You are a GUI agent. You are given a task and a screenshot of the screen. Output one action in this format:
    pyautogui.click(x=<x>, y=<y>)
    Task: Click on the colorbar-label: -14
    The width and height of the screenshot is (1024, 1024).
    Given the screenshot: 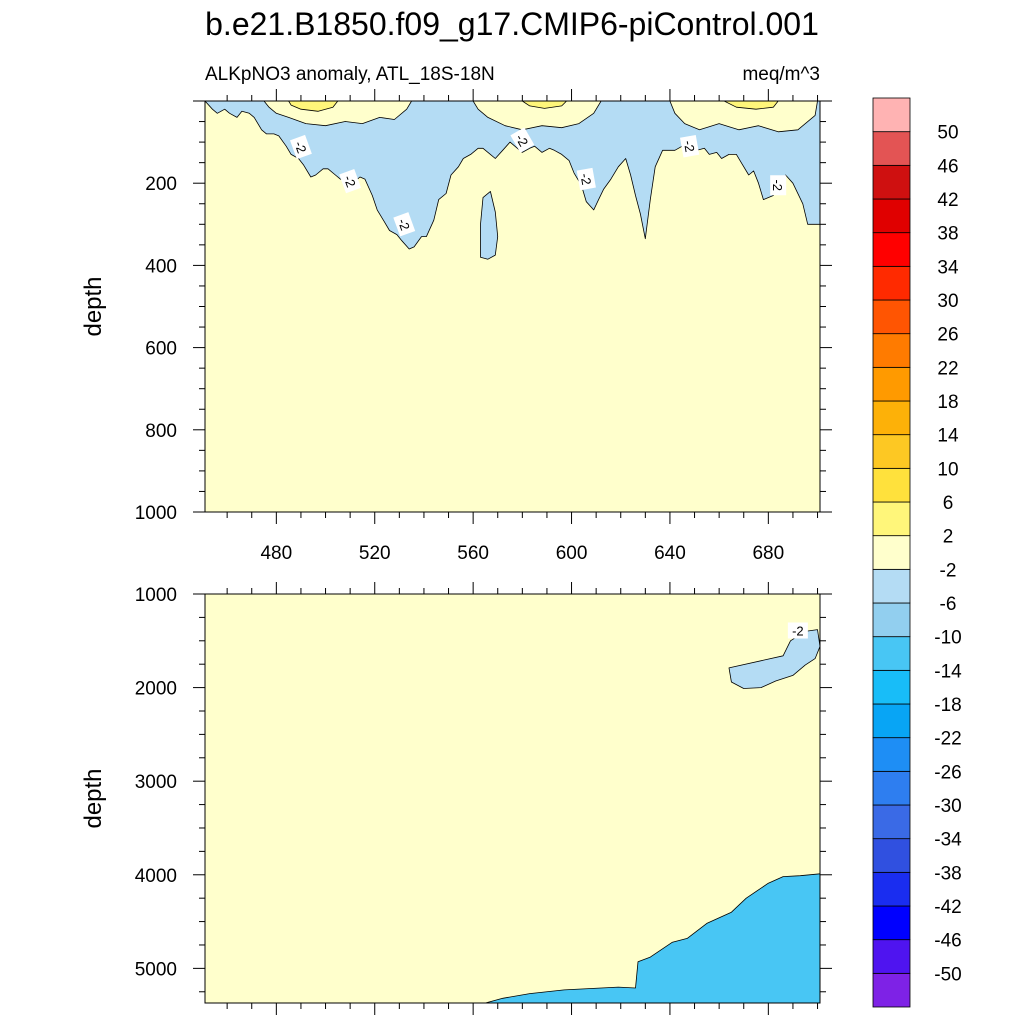 What is the action you would take?
    pyautogui.click(x=948, y=671)
    